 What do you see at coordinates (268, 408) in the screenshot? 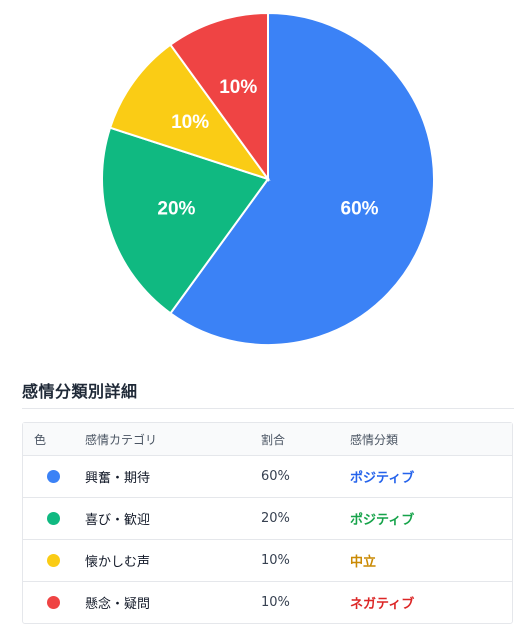
I see `section-divider` at bounding box center [268, 408].